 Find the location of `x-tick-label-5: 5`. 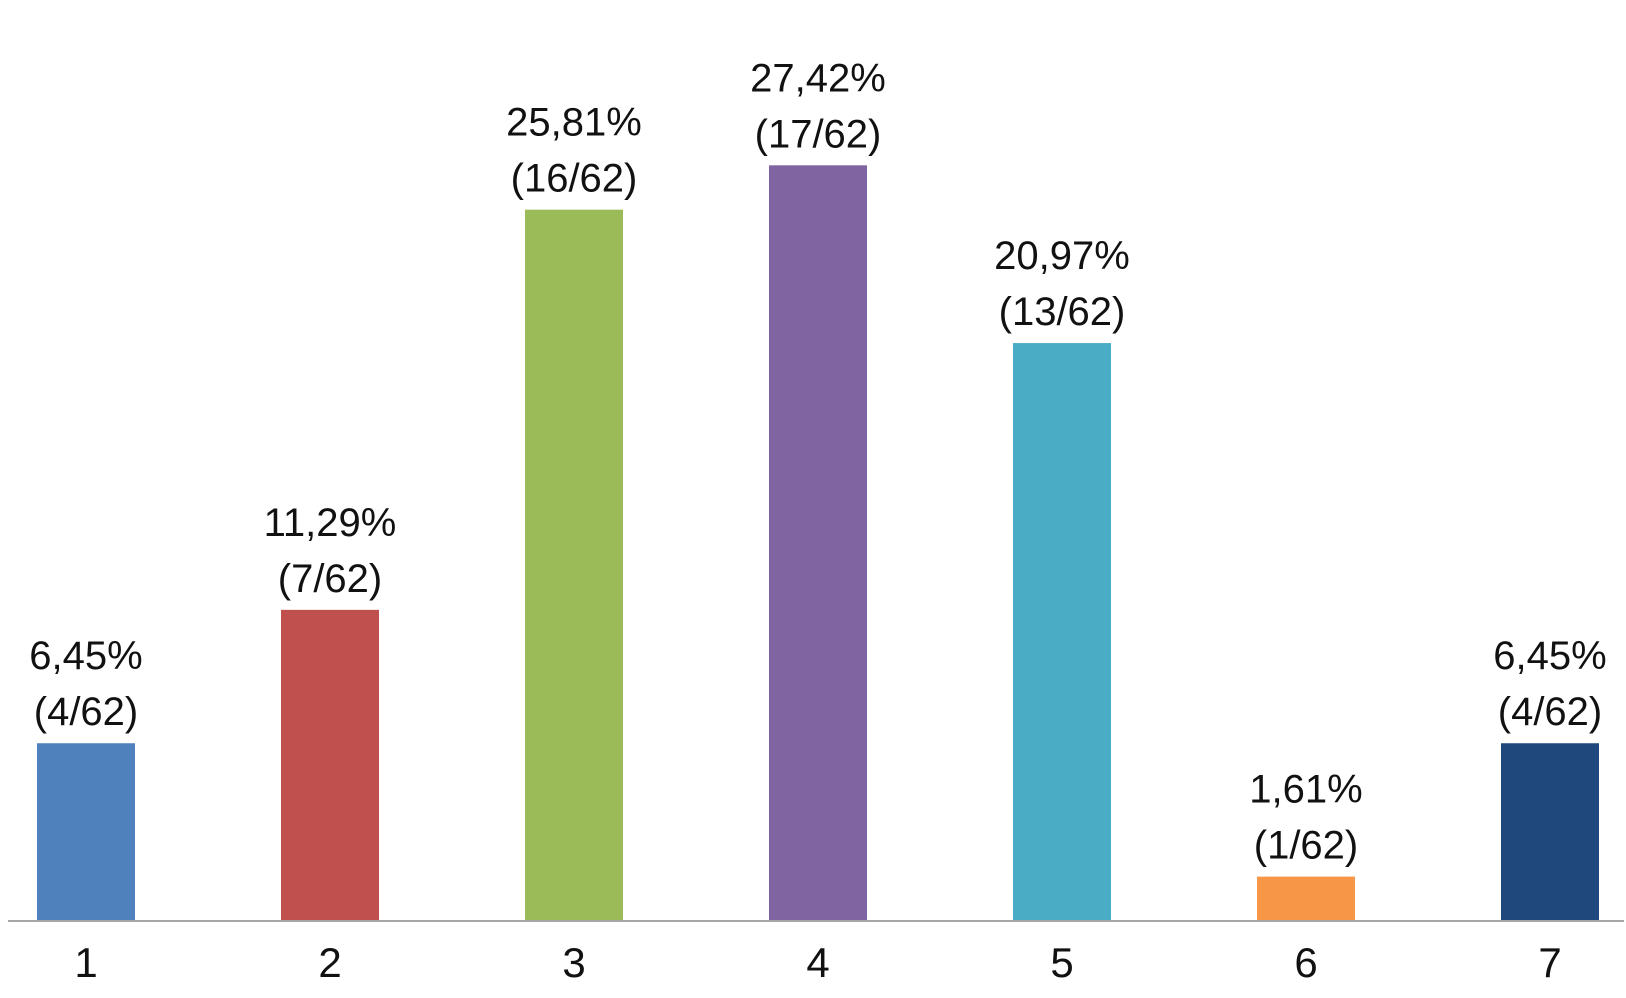

x-tick-label-5: 5 is located at coordinates (1061, 962).